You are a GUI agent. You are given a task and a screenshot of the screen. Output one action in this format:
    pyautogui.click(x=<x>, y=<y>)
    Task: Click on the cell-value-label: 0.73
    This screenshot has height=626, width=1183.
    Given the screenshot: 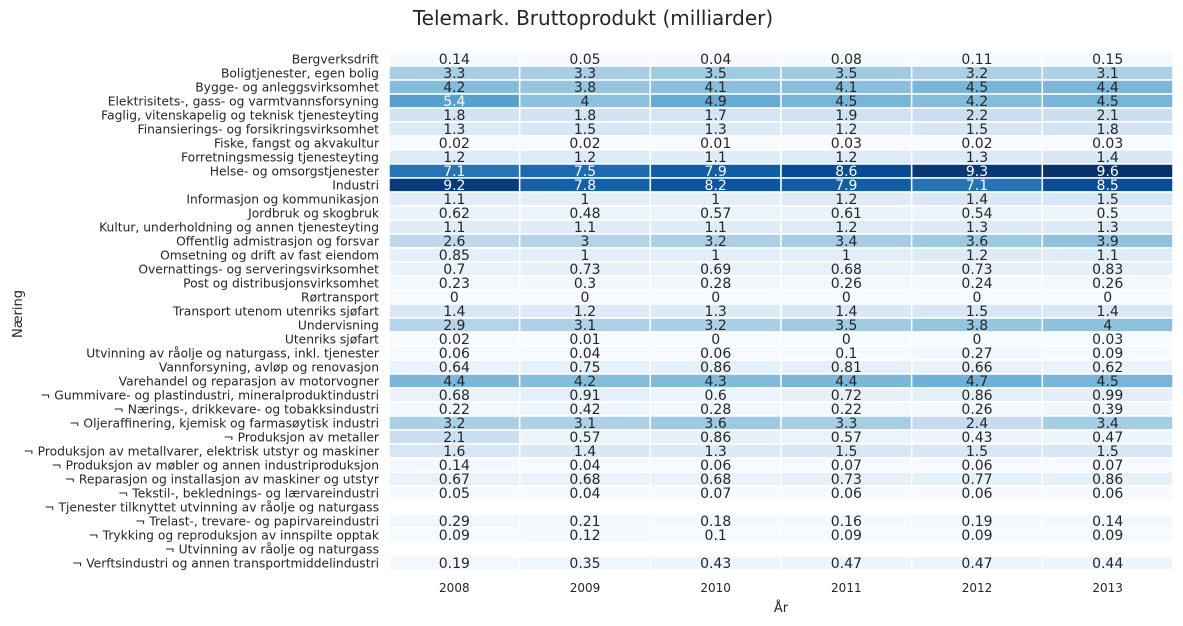 What is the action you would take?
    pyautogui.click(x=976, y=270)
    